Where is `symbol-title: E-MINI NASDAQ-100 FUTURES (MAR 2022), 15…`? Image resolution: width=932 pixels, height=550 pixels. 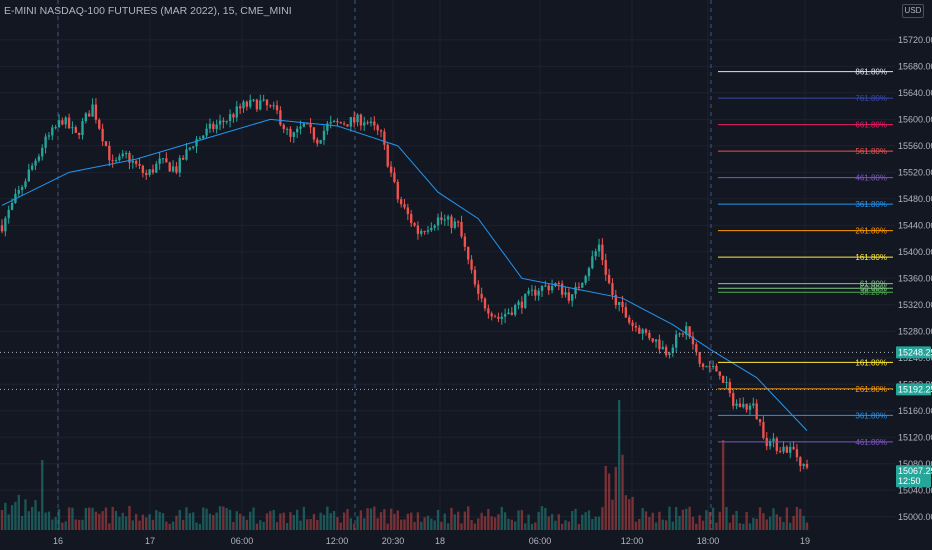
symbol-title: E-MINI NASDAQ-100 FUTURES (MAR 2022), 15… is located at coordinates (148, 11).